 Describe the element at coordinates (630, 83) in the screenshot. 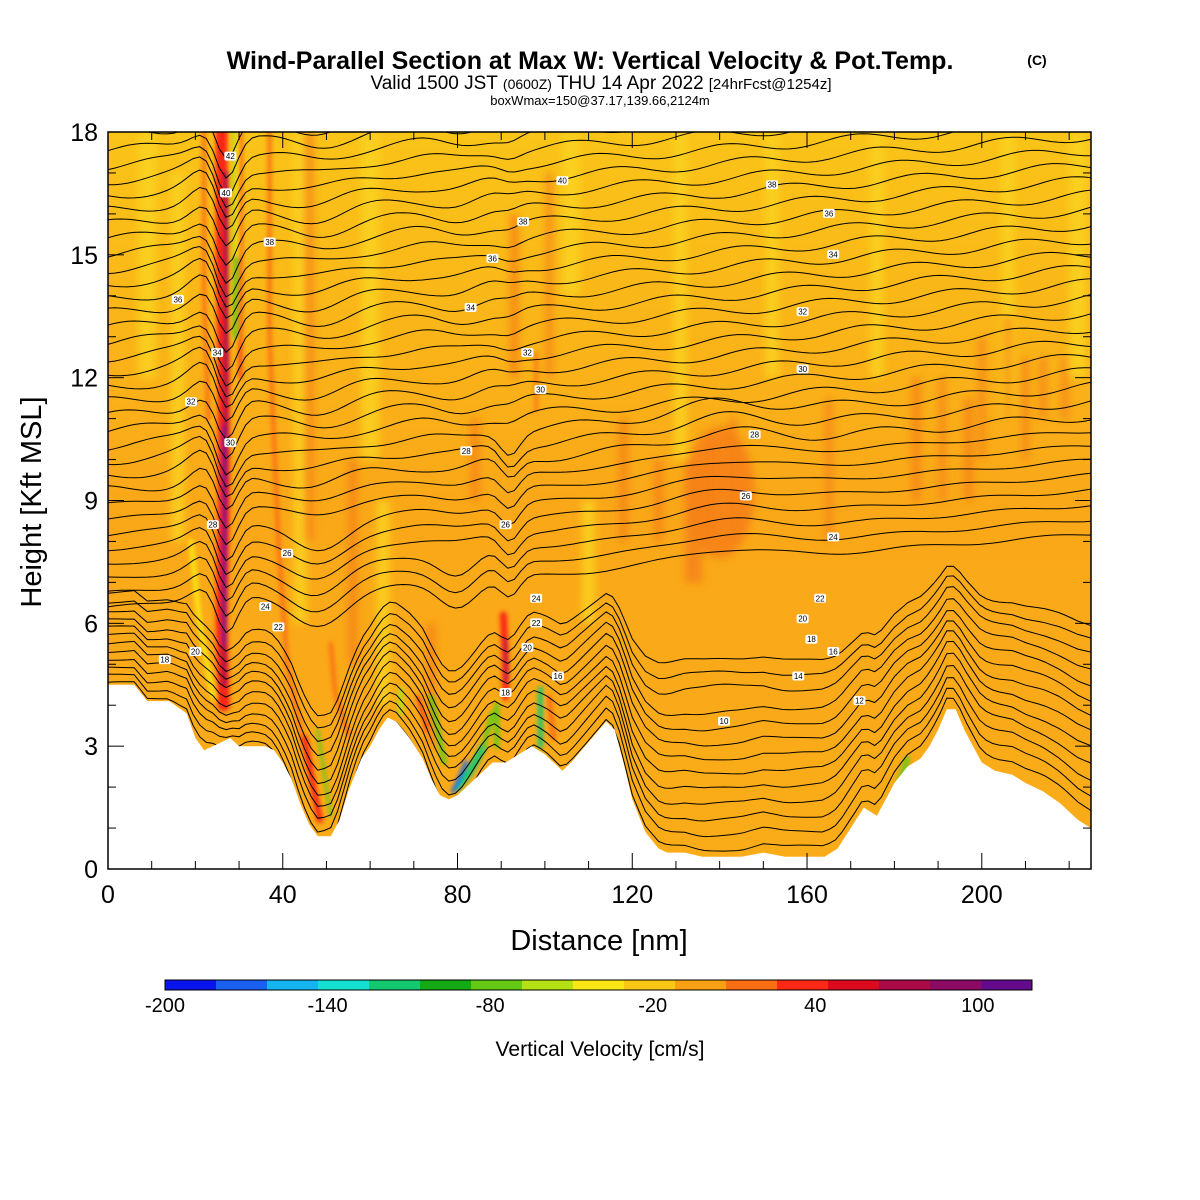

I see `subtitle-date: THU 14 Apr 2022` at that location.